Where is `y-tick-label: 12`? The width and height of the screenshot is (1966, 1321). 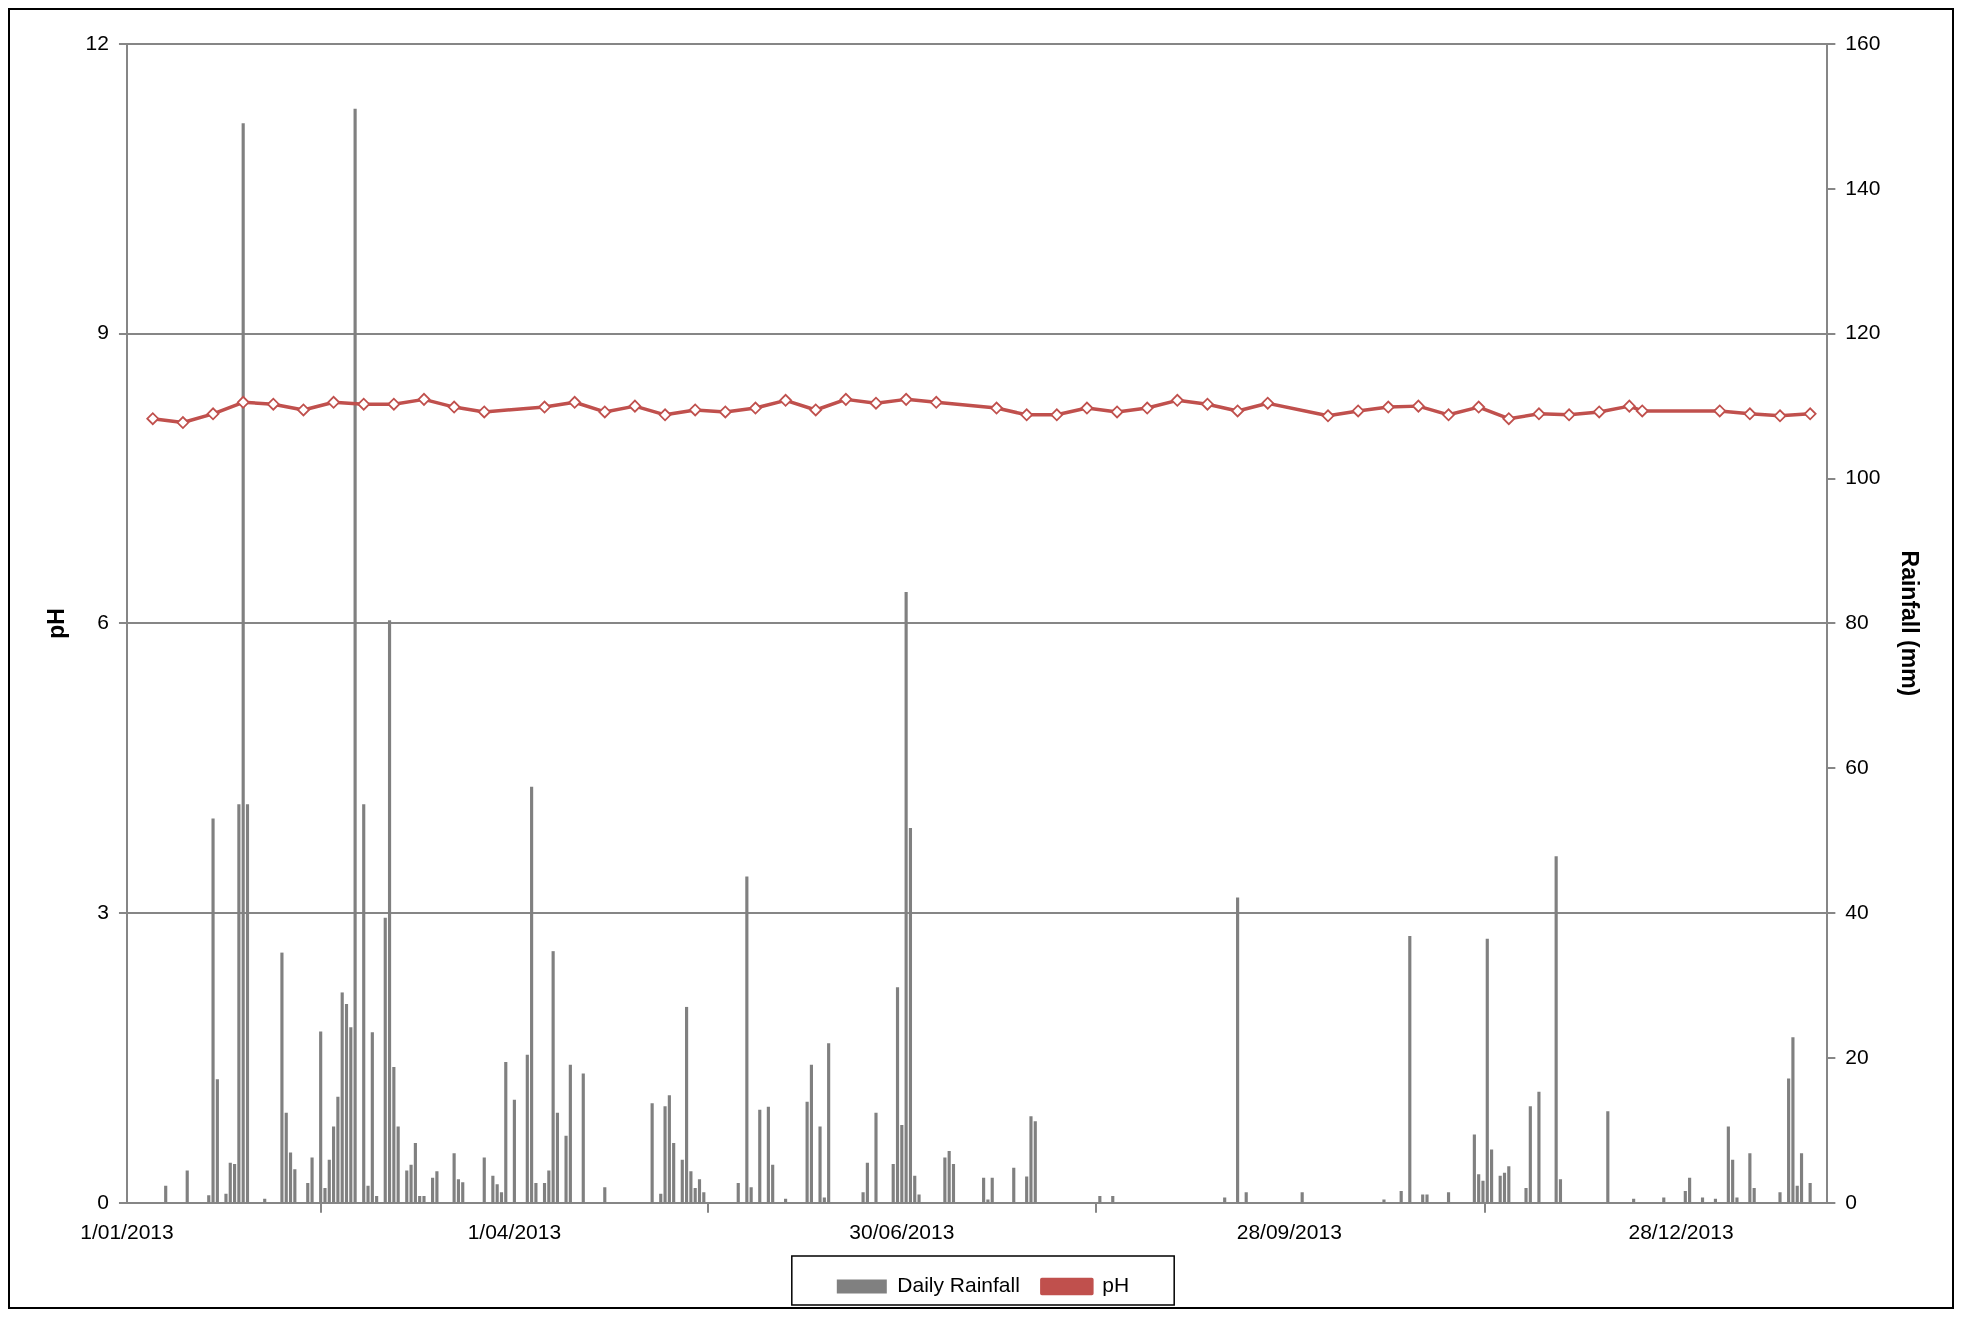
y-tick-label: 12 is located at coordinates (97, 42).